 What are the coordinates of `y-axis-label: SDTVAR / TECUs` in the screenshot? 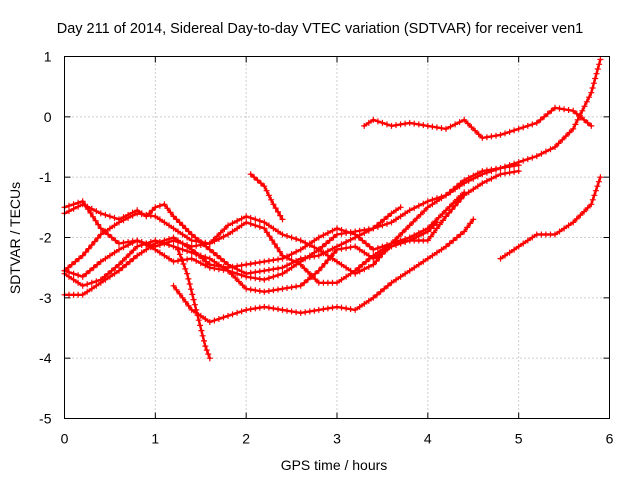 It's located at (15, 238).